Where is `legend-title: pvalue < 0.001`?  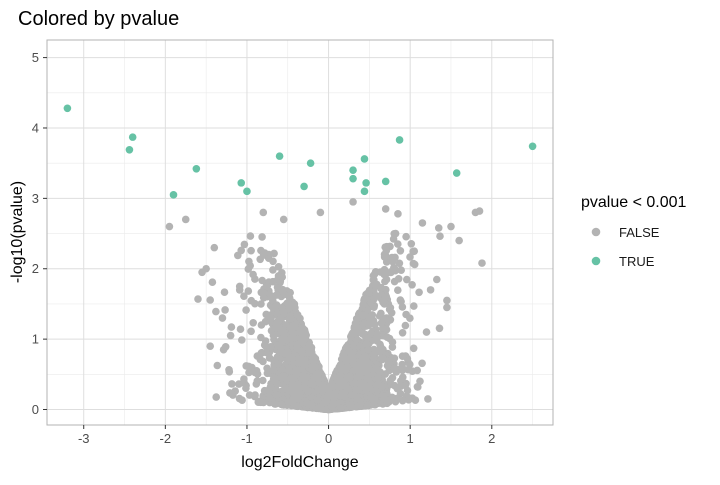
legend-title: pvalue < 0.001 is located at coordinates (634, 202).